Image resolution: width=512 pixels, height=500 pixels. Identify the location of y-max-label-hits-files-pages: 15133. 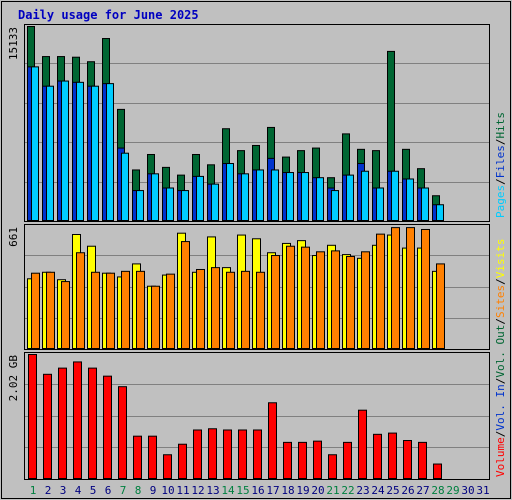
(13, 43).